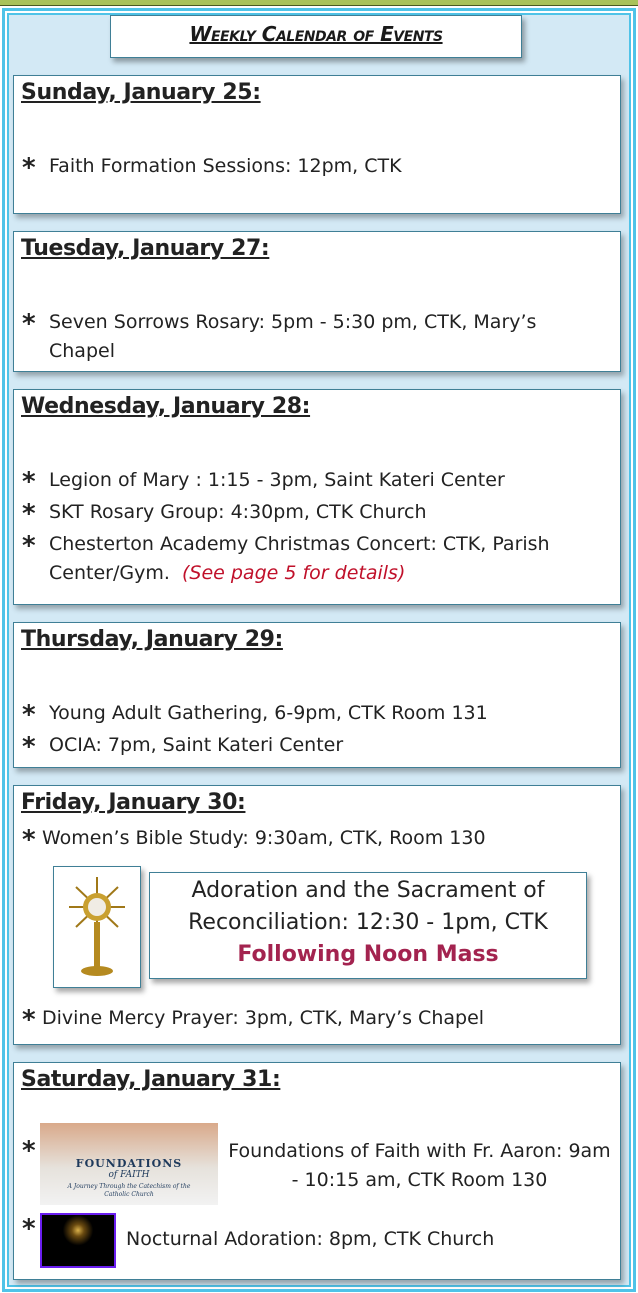  Describe the element at coordinates (212, 168) in the screenshot. I see `event-item: * Faith Formation Sessions: 12pm, CTK` at that location.